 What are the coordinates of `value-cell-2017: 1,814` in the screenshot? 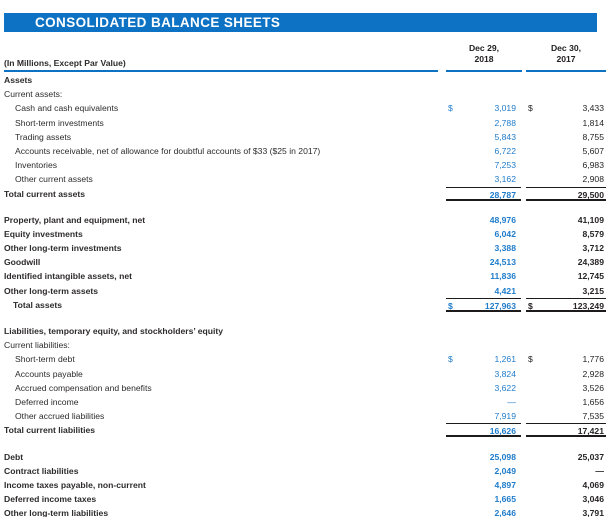 It's located at (566, 123).